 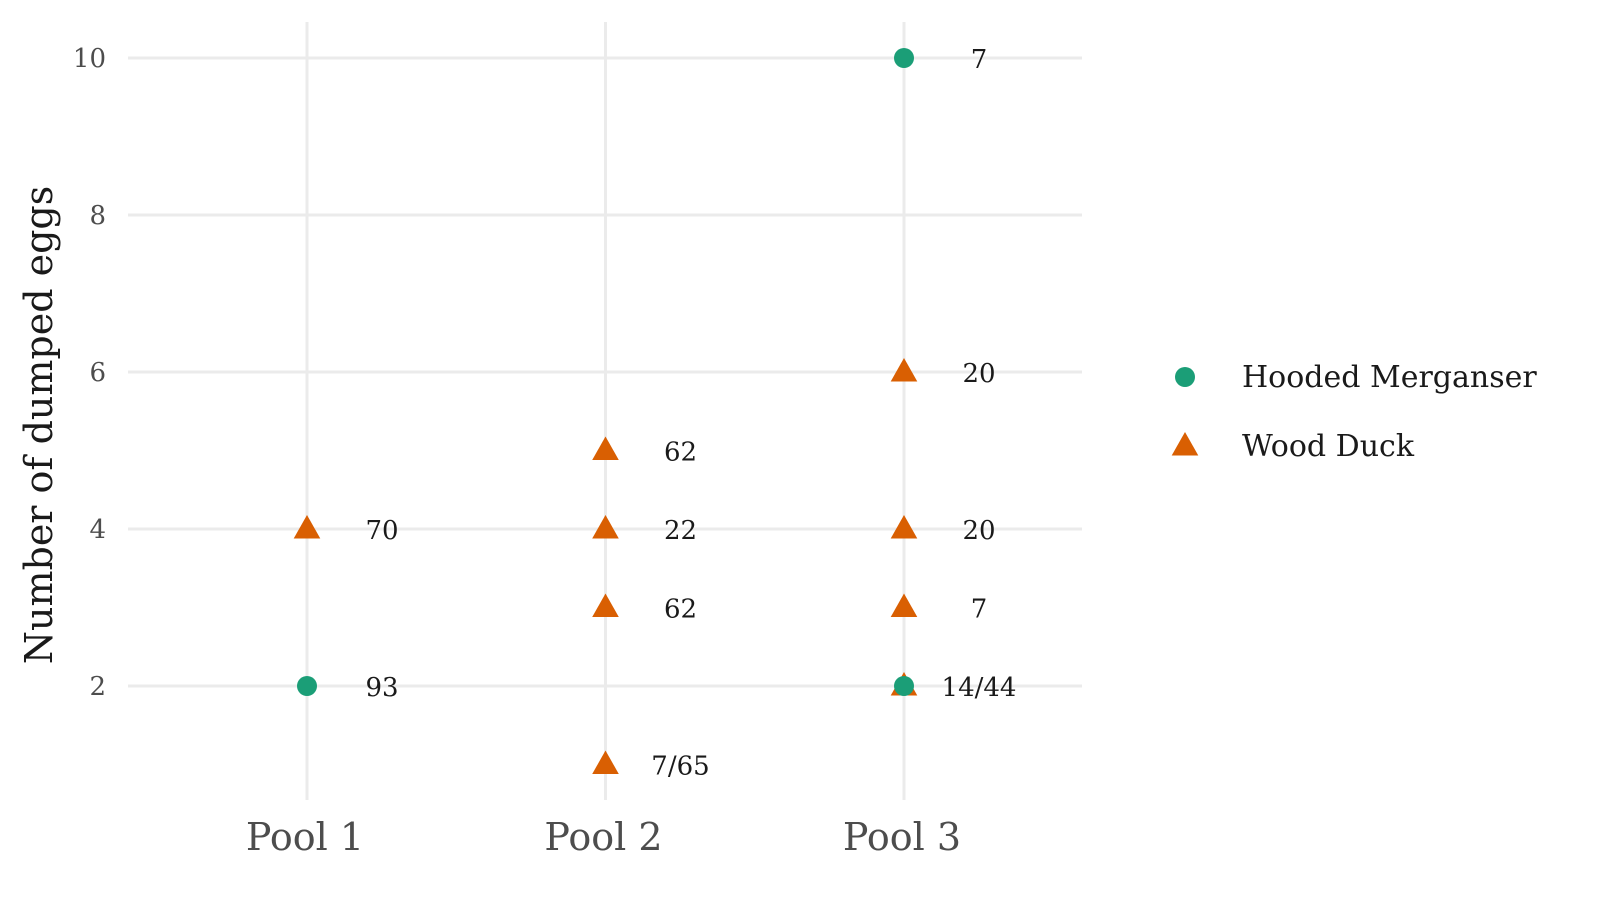 What do you see at coordinates (97, 530) in the screenshot?
I see `y-tick-label: 4` at bounding box center [97, 530].